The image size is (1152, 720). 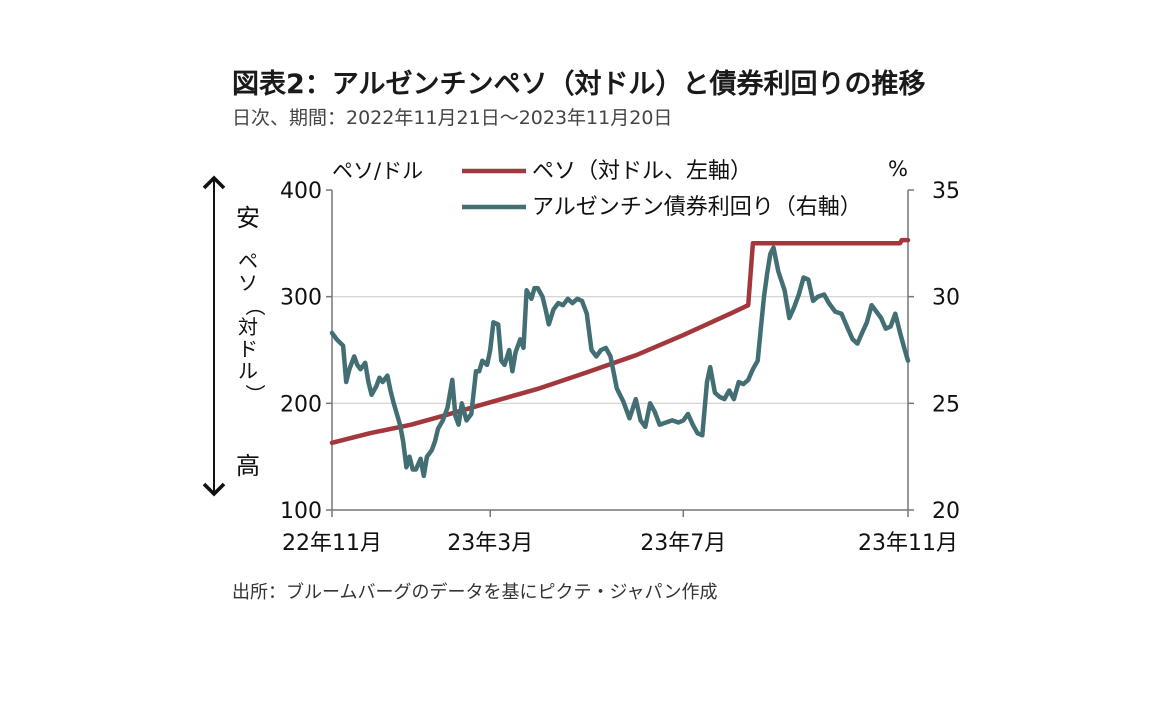 I want to click on chart-source: 出所：ブルームバーグのデータを基にピクテ・ジャパン作成, so click(x=475, y=592).